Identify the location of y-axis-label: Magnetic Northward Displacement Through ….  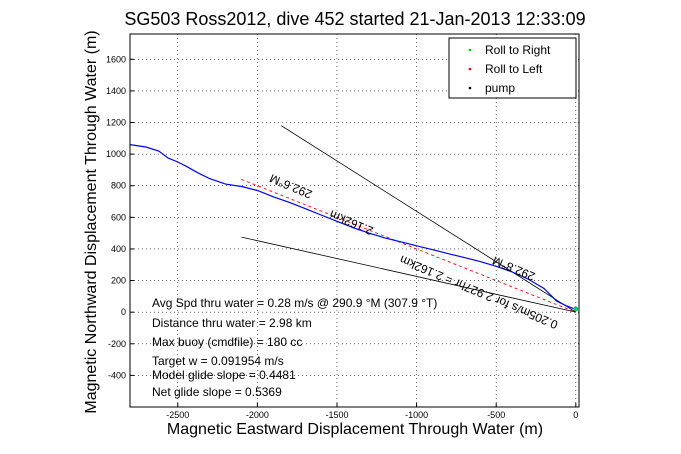
(91, 221).